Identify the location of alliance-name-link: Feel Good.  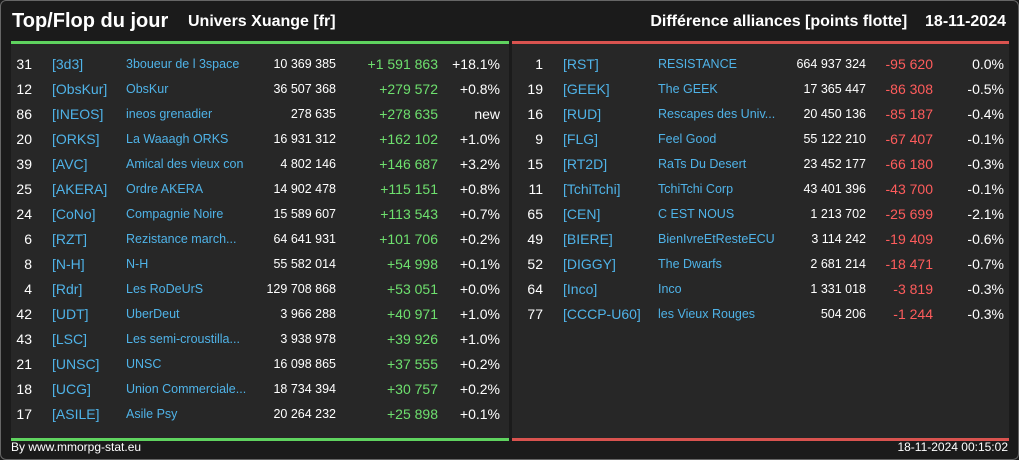
(687, 139).